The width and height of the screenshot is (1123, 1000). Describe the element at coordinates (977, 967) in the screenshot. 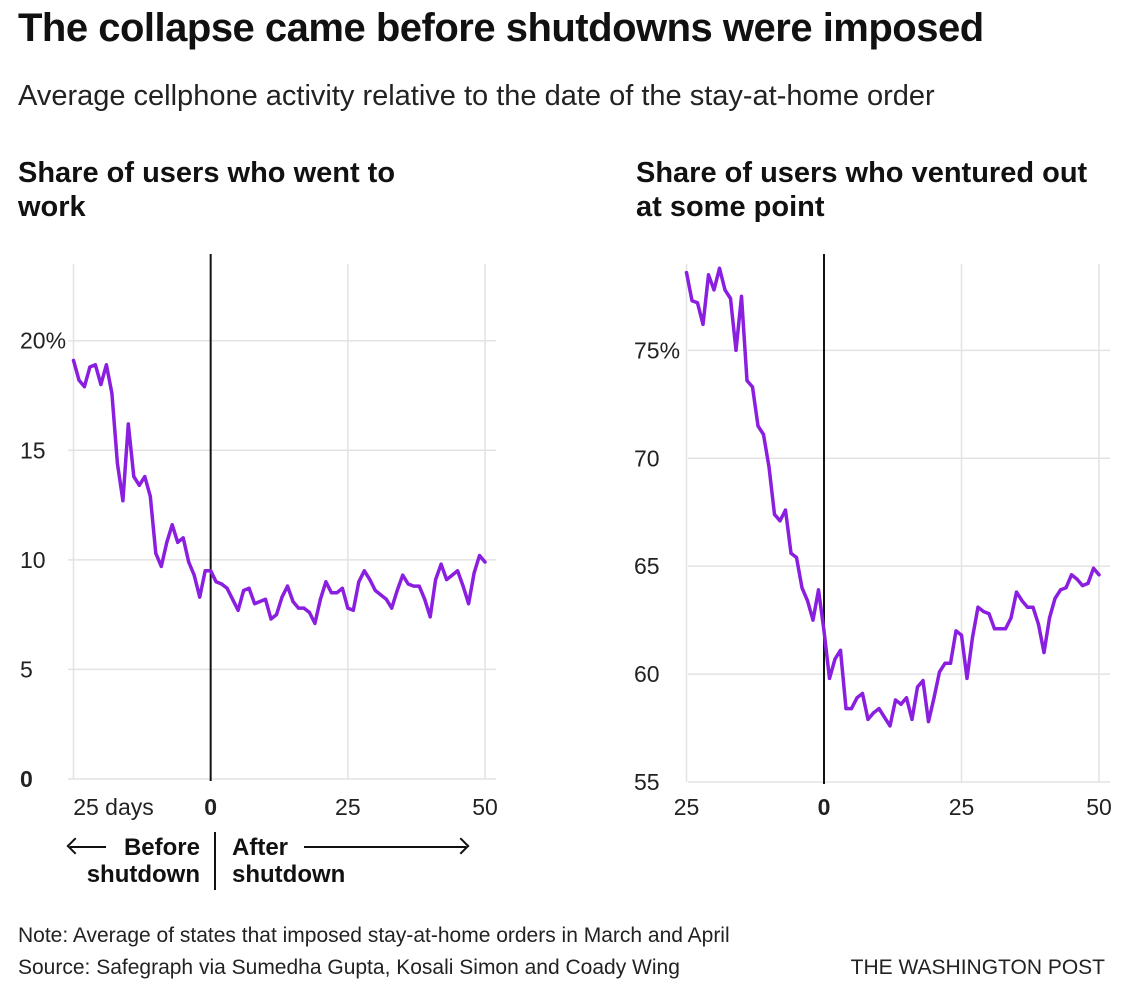

I see `publisher-credit: THE WASHINGTON POST` at that location.